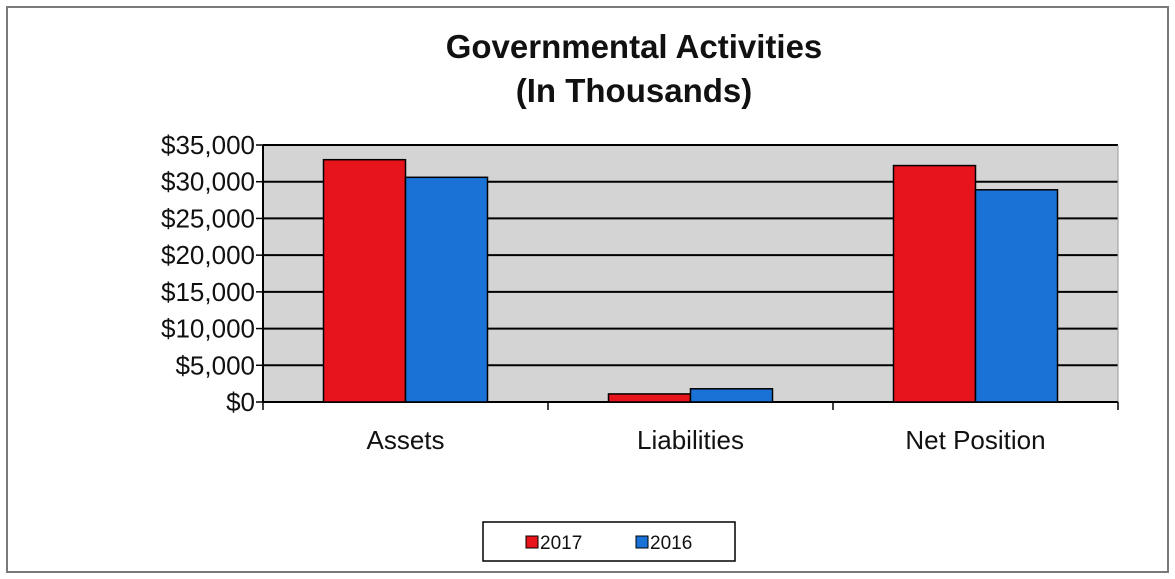 This screenshot has height=579, width=1175. I want to click on legend-label-2017: 2017, so click(561, 543).